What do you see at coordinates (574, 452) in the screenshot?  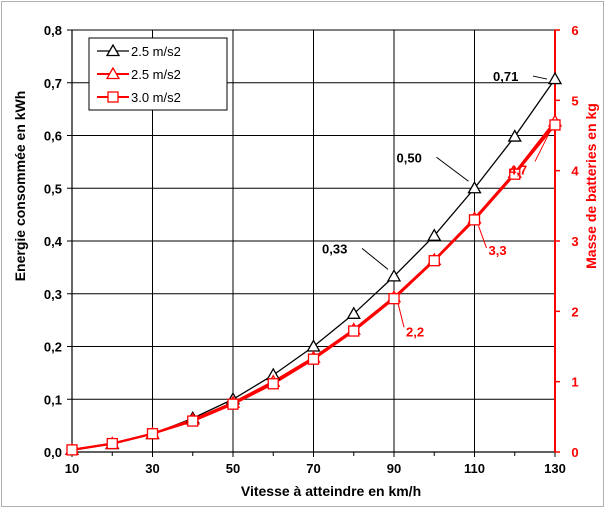 I see `y2-tick-label: 0` at bounding box center [574, 452].